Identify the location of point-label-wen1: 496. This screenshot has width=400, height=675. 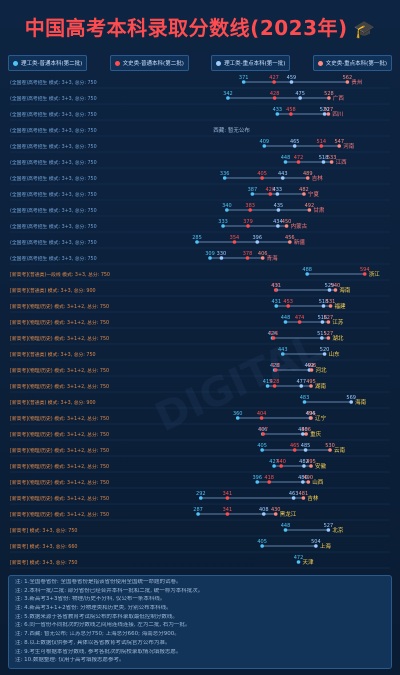
(312, 366).